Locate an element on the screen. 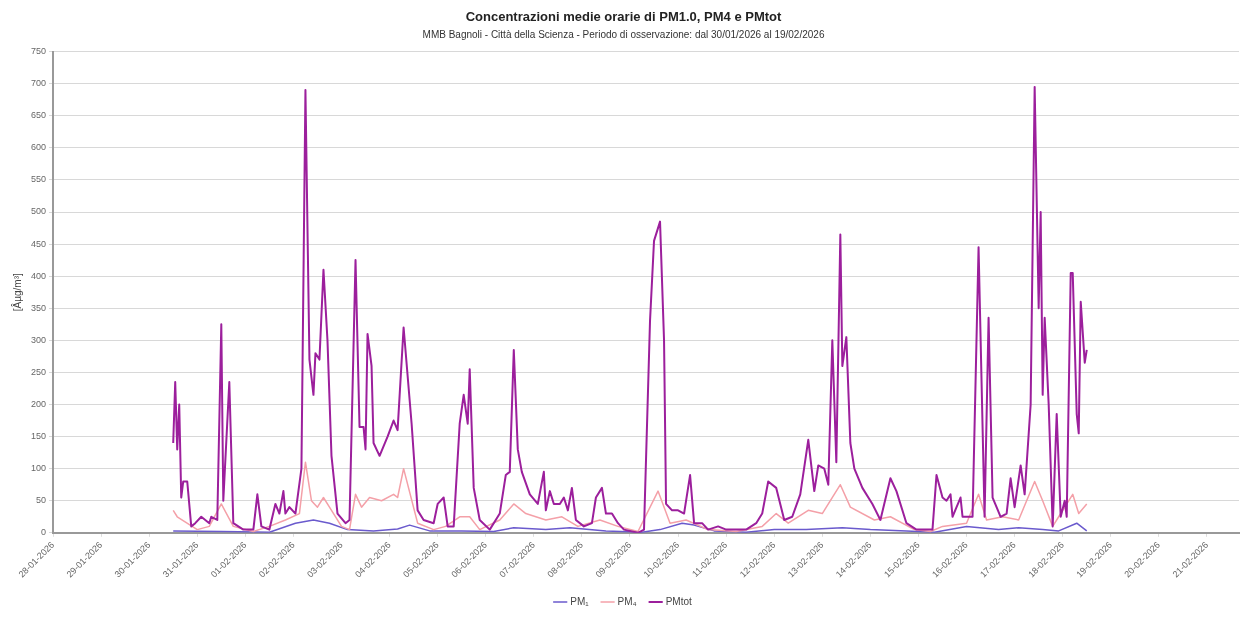 The image size is (1245, 619). y-tick-label: 200 is located at coordinates (38, 403).